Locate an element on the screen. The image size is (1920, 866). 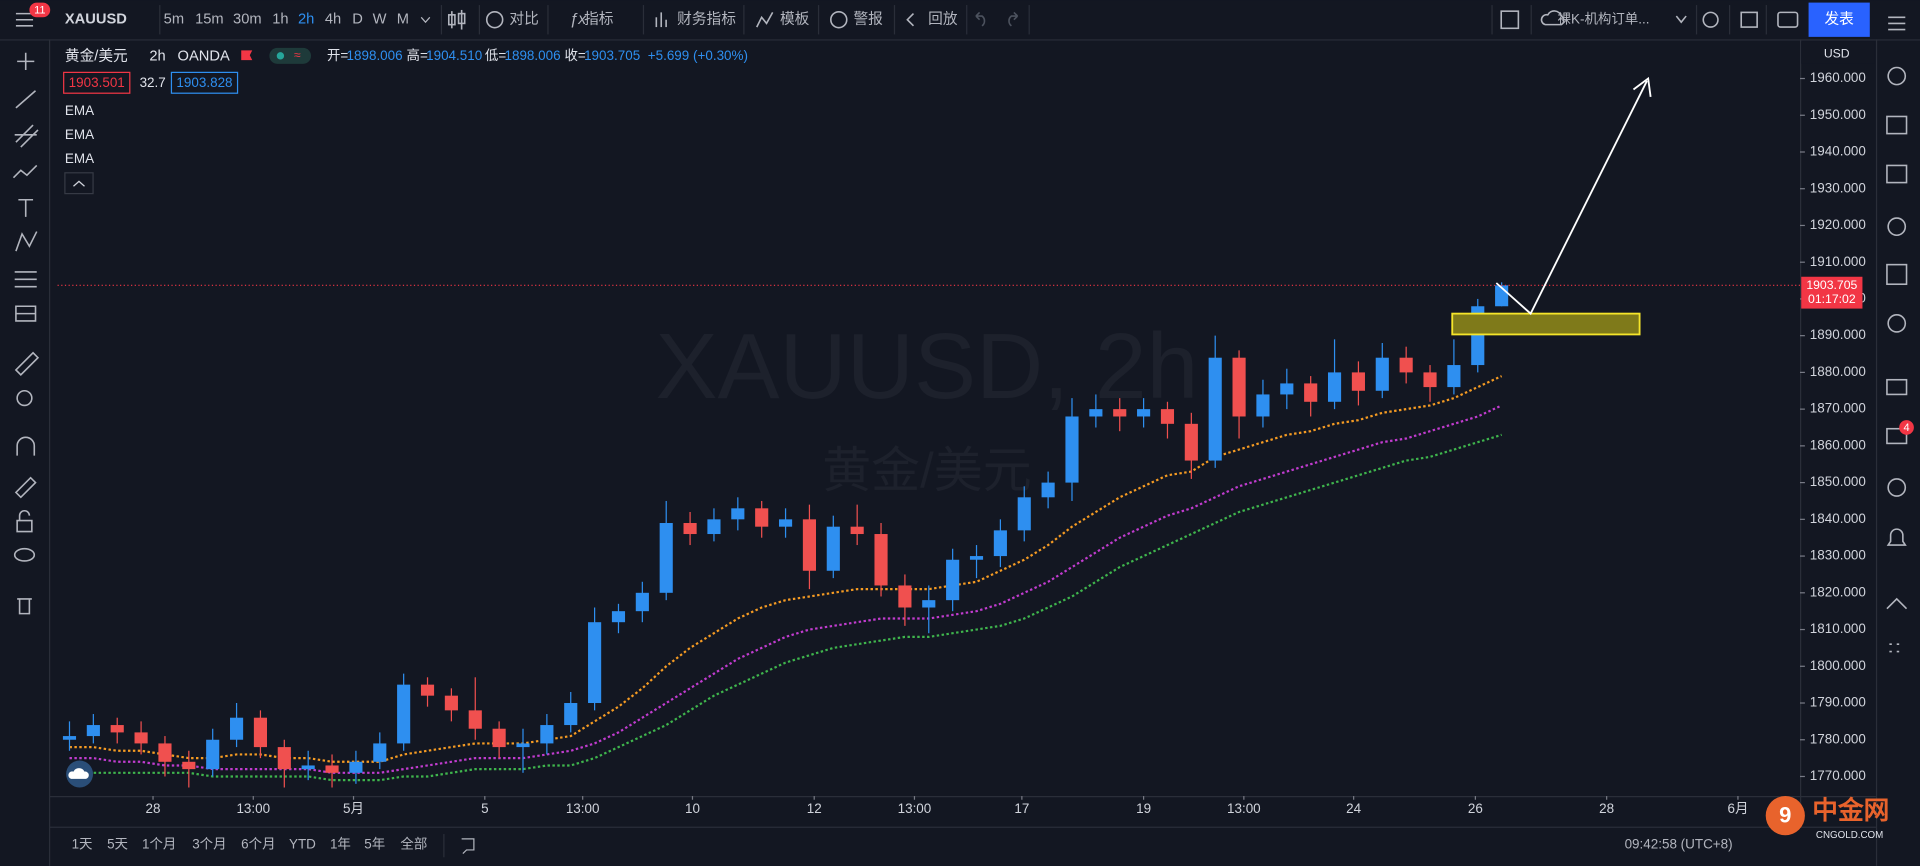
measure-tool is located at coordinates (25, 279).